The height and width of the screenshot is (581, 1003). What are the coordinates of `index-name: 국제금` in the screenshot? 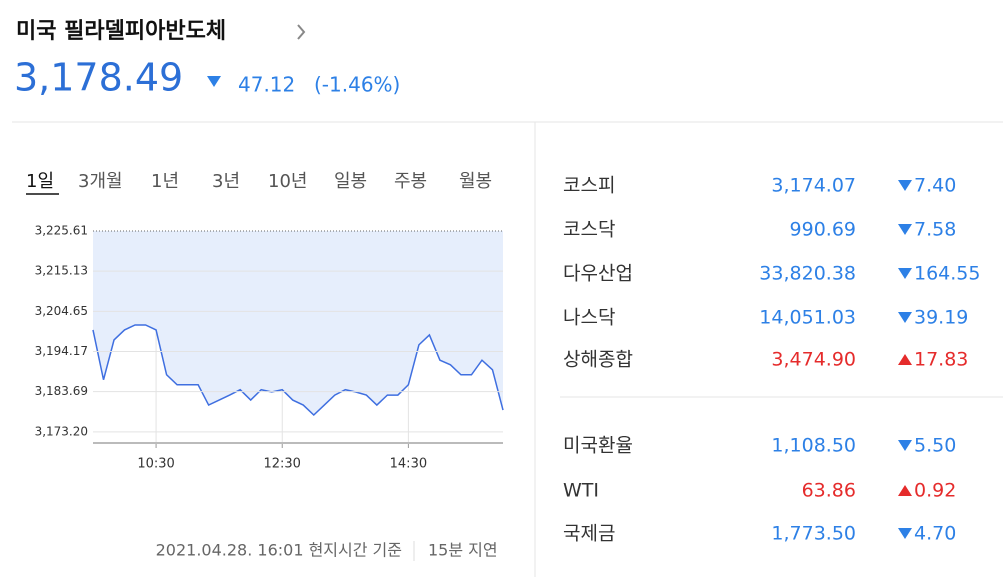 It's located at (589, 534).